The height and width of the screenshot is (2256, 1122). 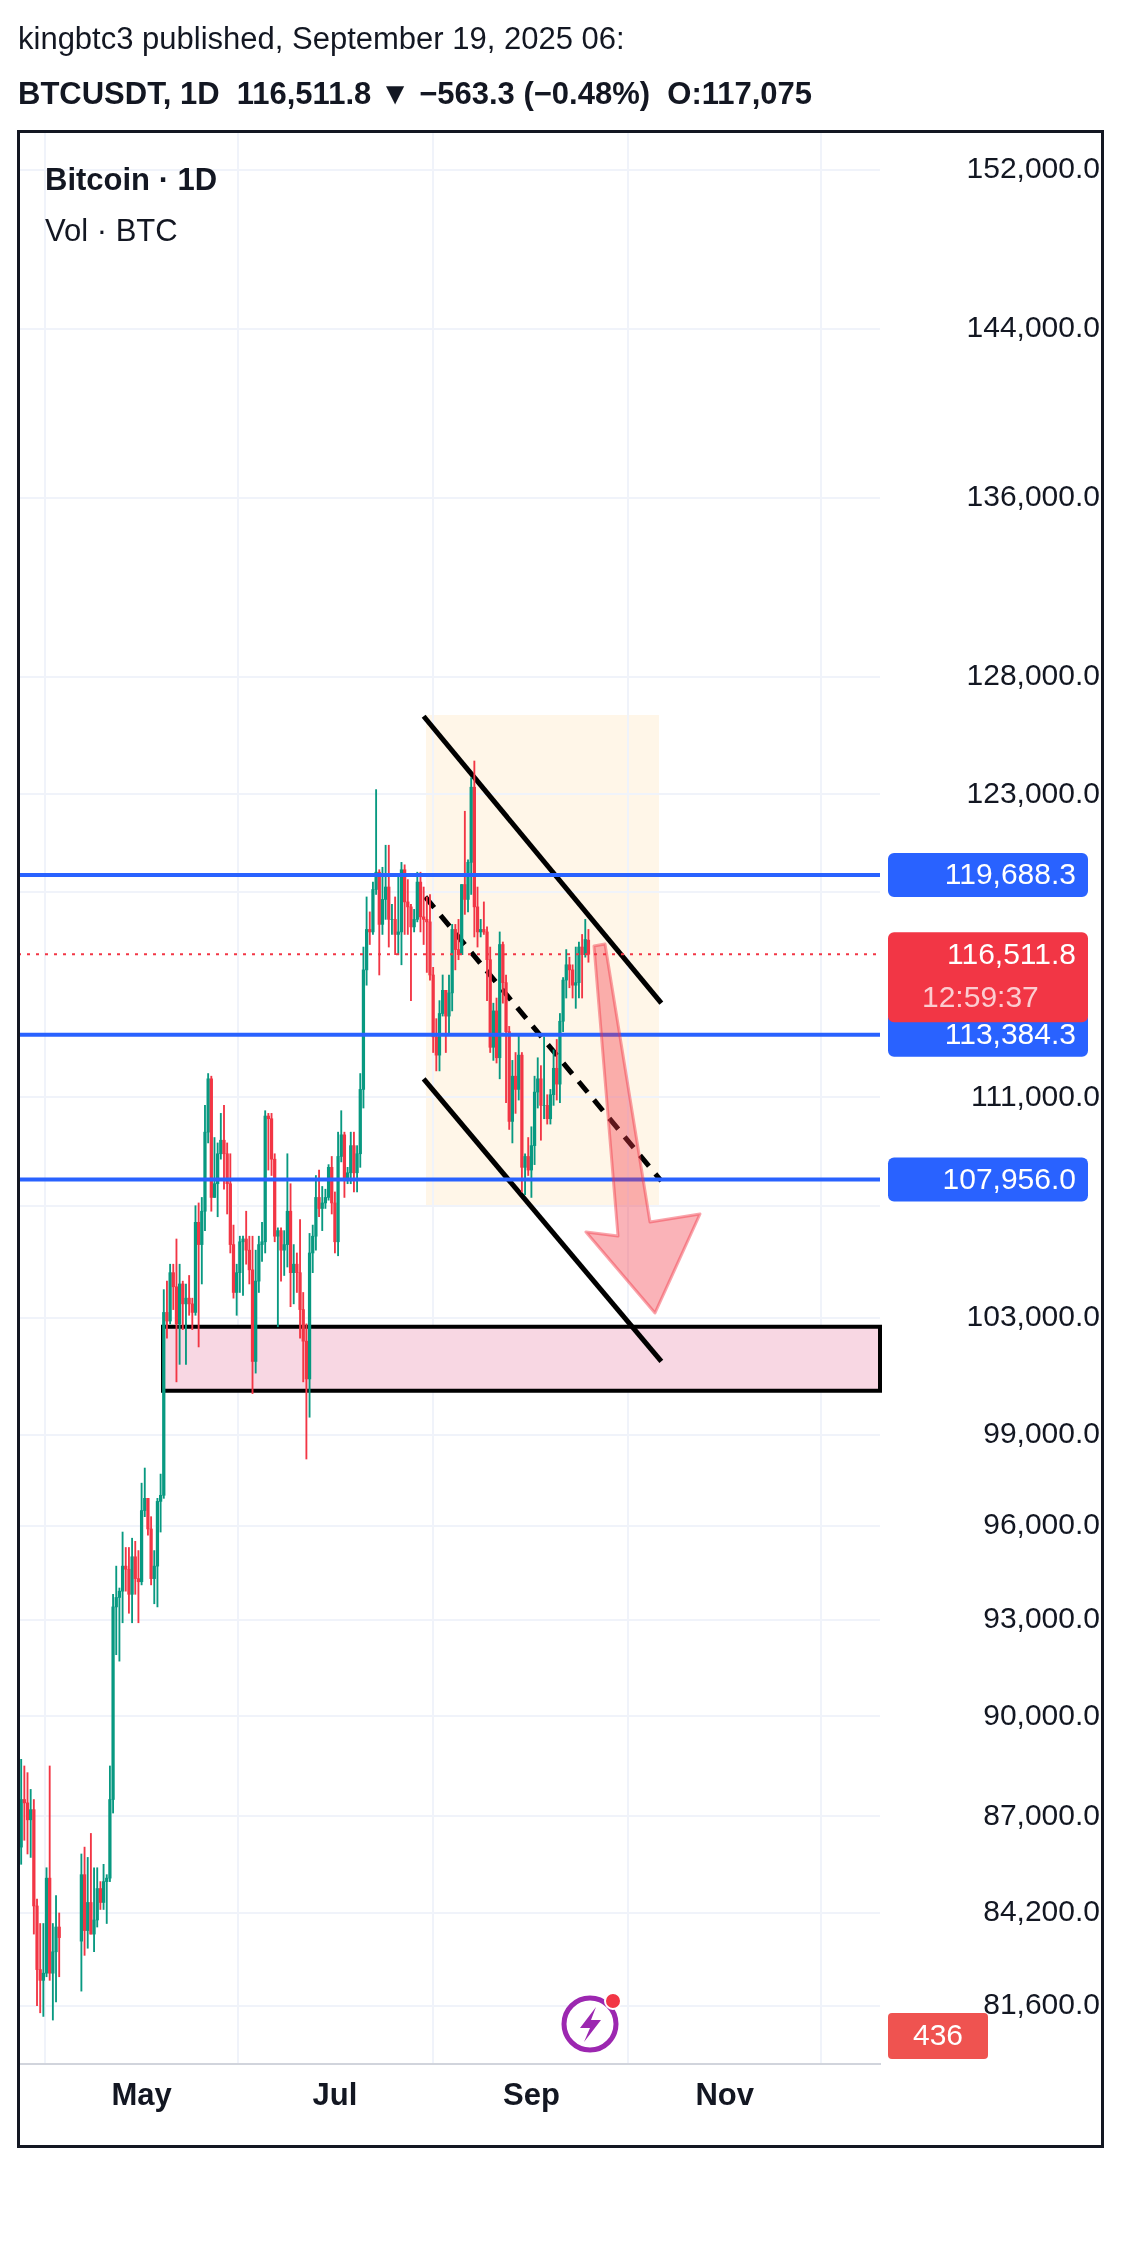 I want to click on x-tick-label: Jul, so click(x=335, y=2095).